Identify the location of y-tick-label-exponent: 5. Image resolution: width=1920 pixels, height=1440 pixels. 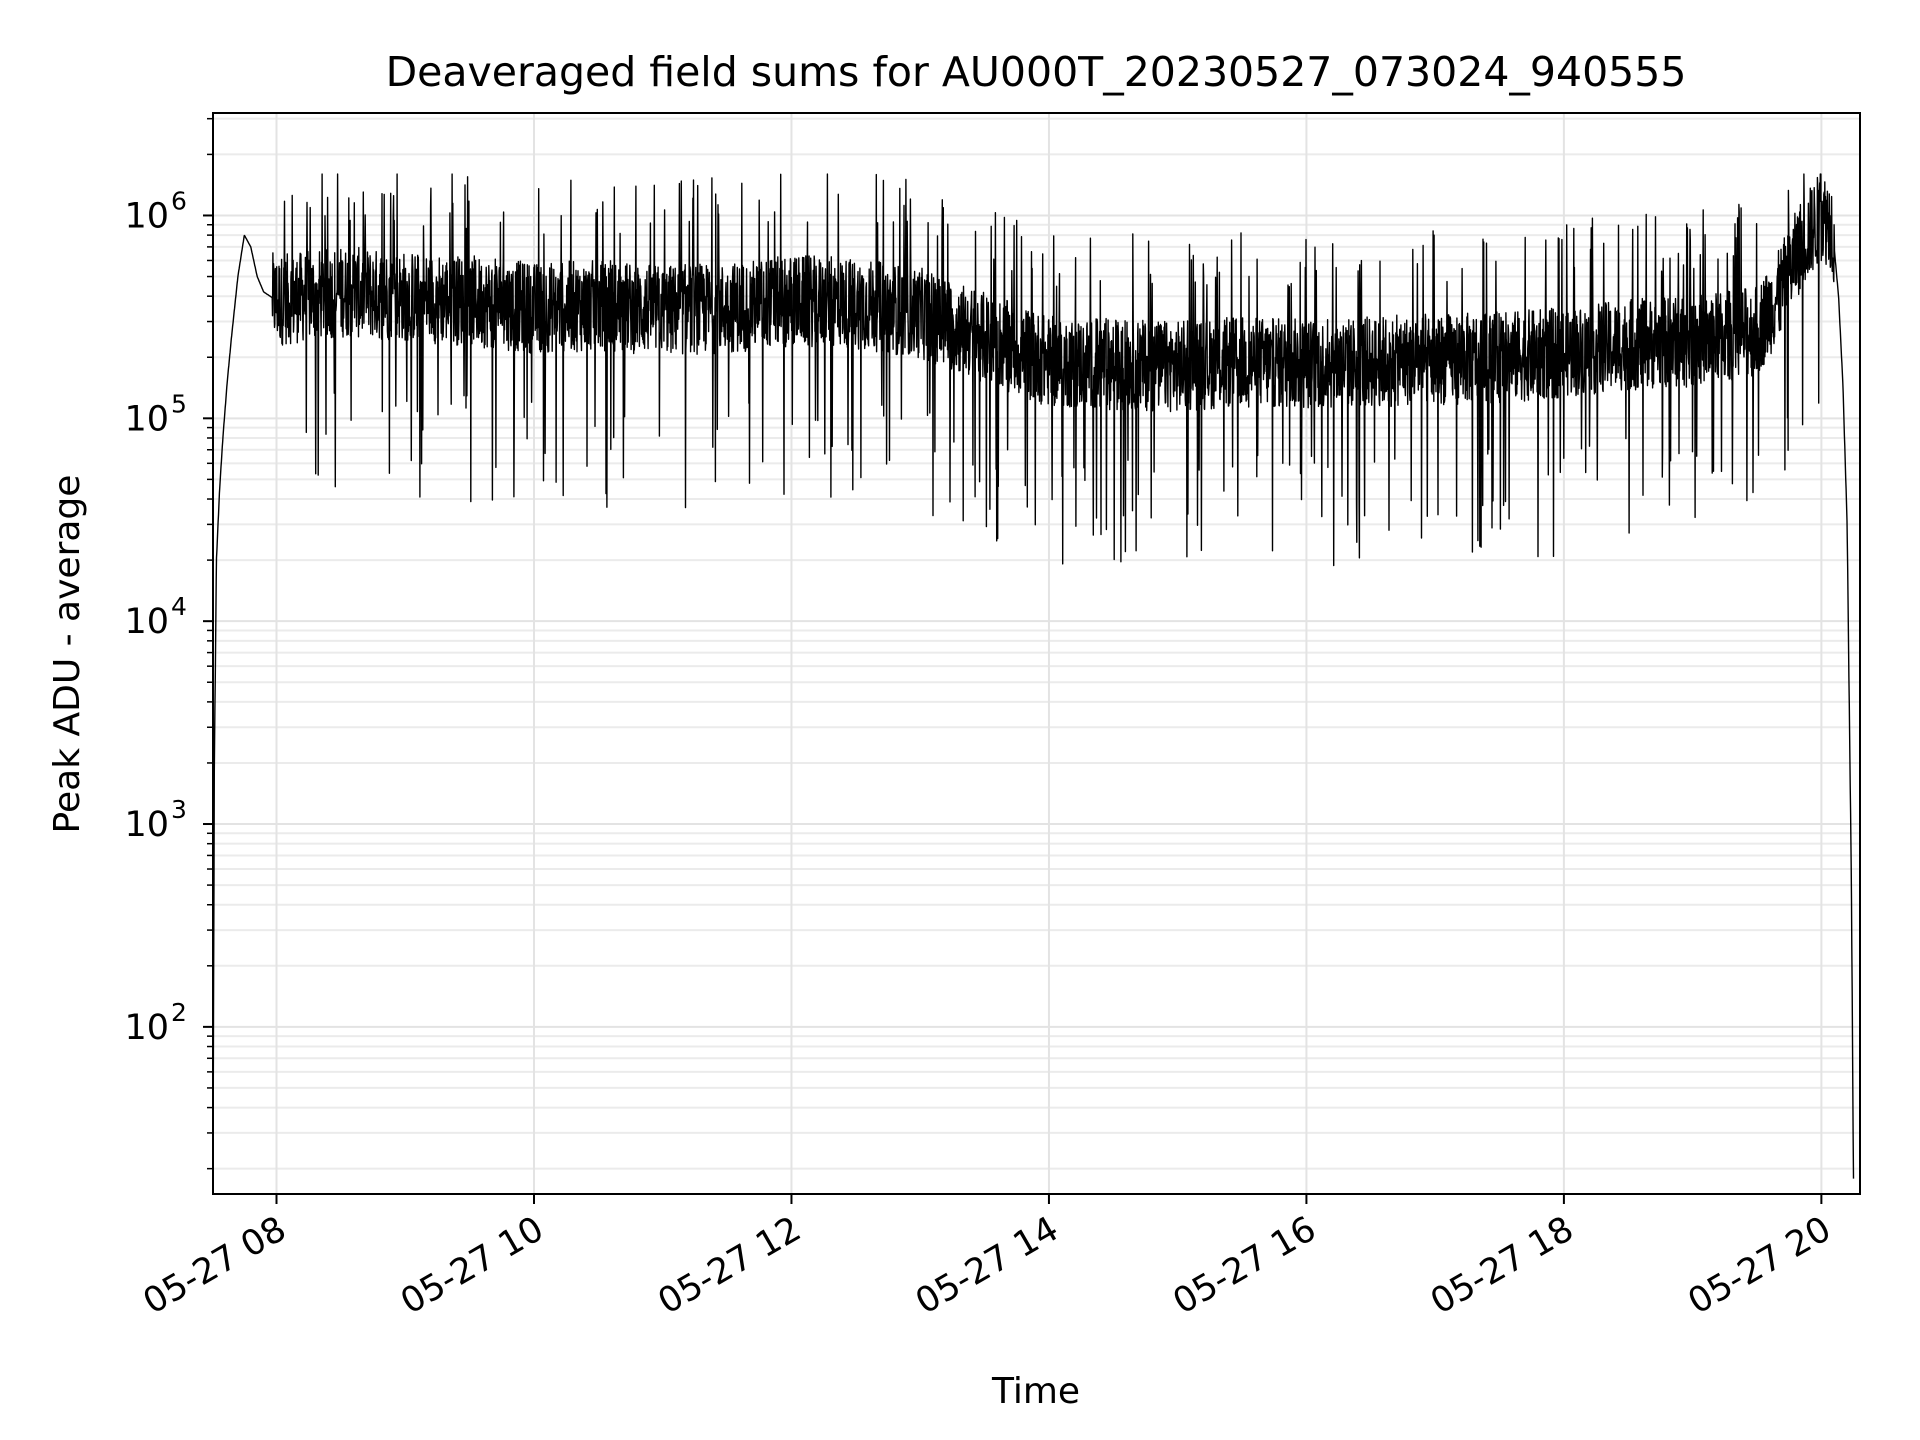
(179, 403).